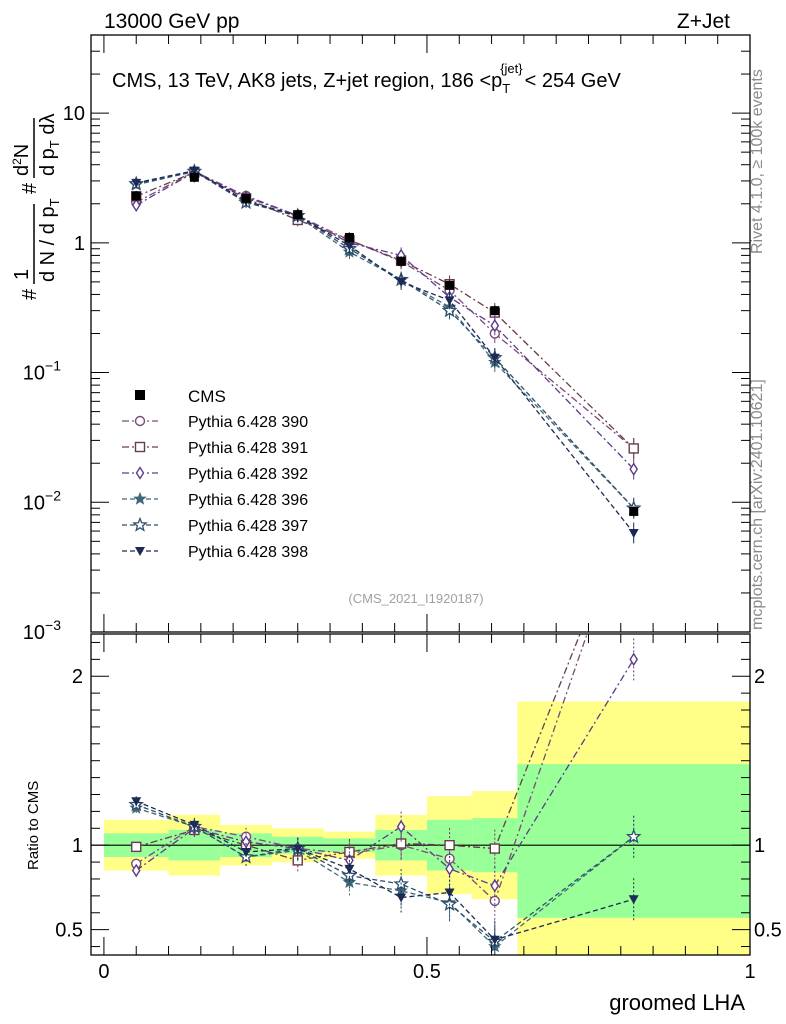  What do you see at coordinates (248, 422) in the screenshot?
I see `legend-label: Pythia 6.428 390` at bounding box center [248, 422].